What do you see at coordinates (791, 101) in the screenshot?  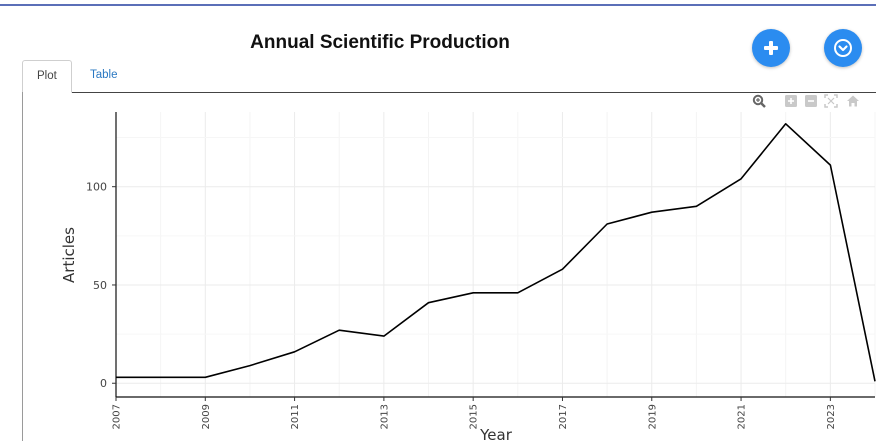 I see `zoom-in-icon` at bounding box center [791, 101].